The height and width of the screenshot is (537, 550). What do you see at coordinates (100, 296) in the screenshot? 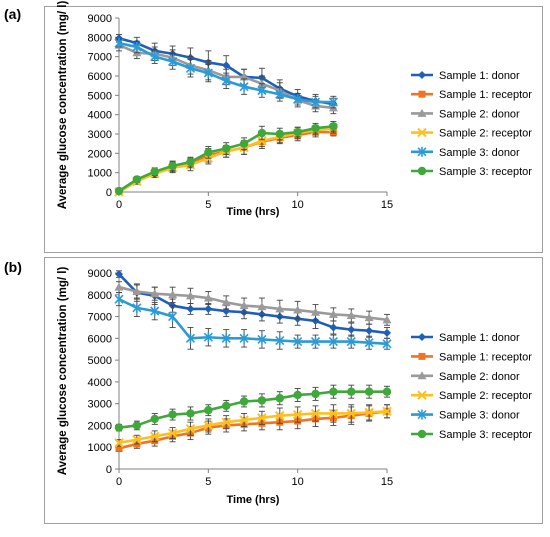
I see `y-tick-label: 8000` at bounding box center [100, 296].